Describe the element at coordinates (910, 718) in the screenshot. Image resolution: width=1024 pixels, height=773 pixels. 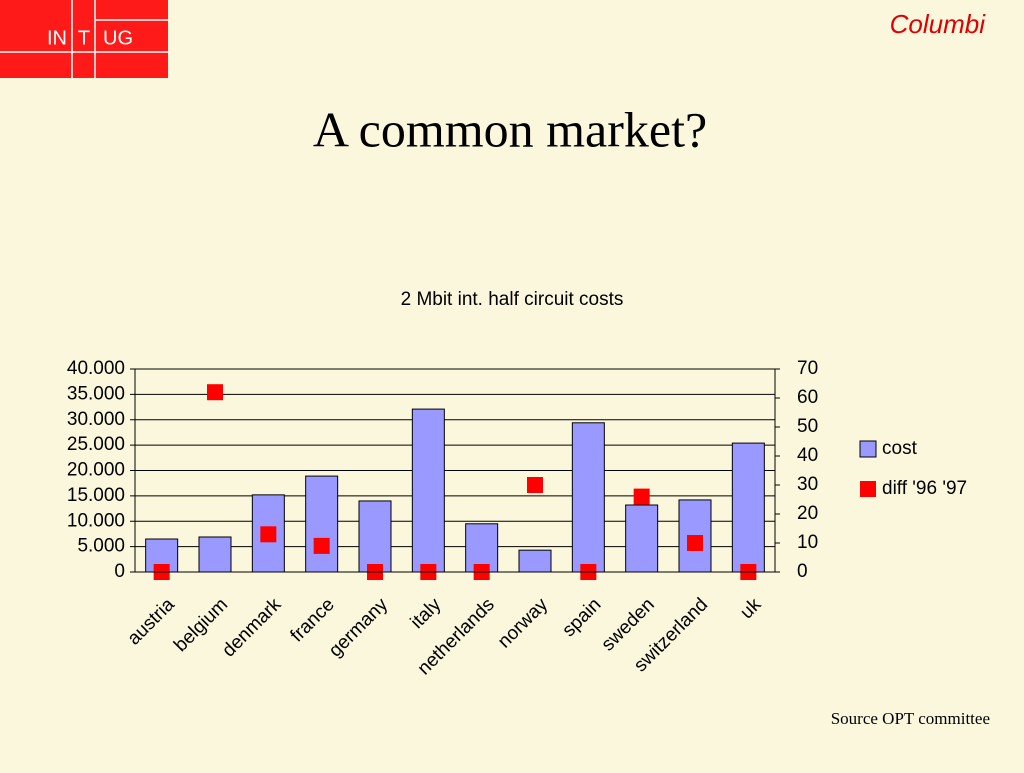
I see `source: Source OPT committee` at that location.